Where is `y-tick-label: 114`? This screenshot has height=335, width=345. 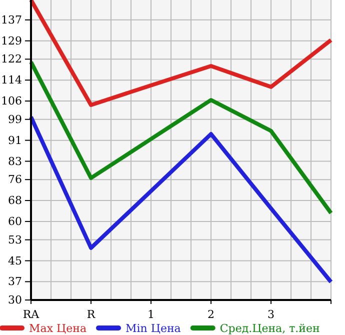 y-tick-label: 114 is located at coordinates (11, 80).